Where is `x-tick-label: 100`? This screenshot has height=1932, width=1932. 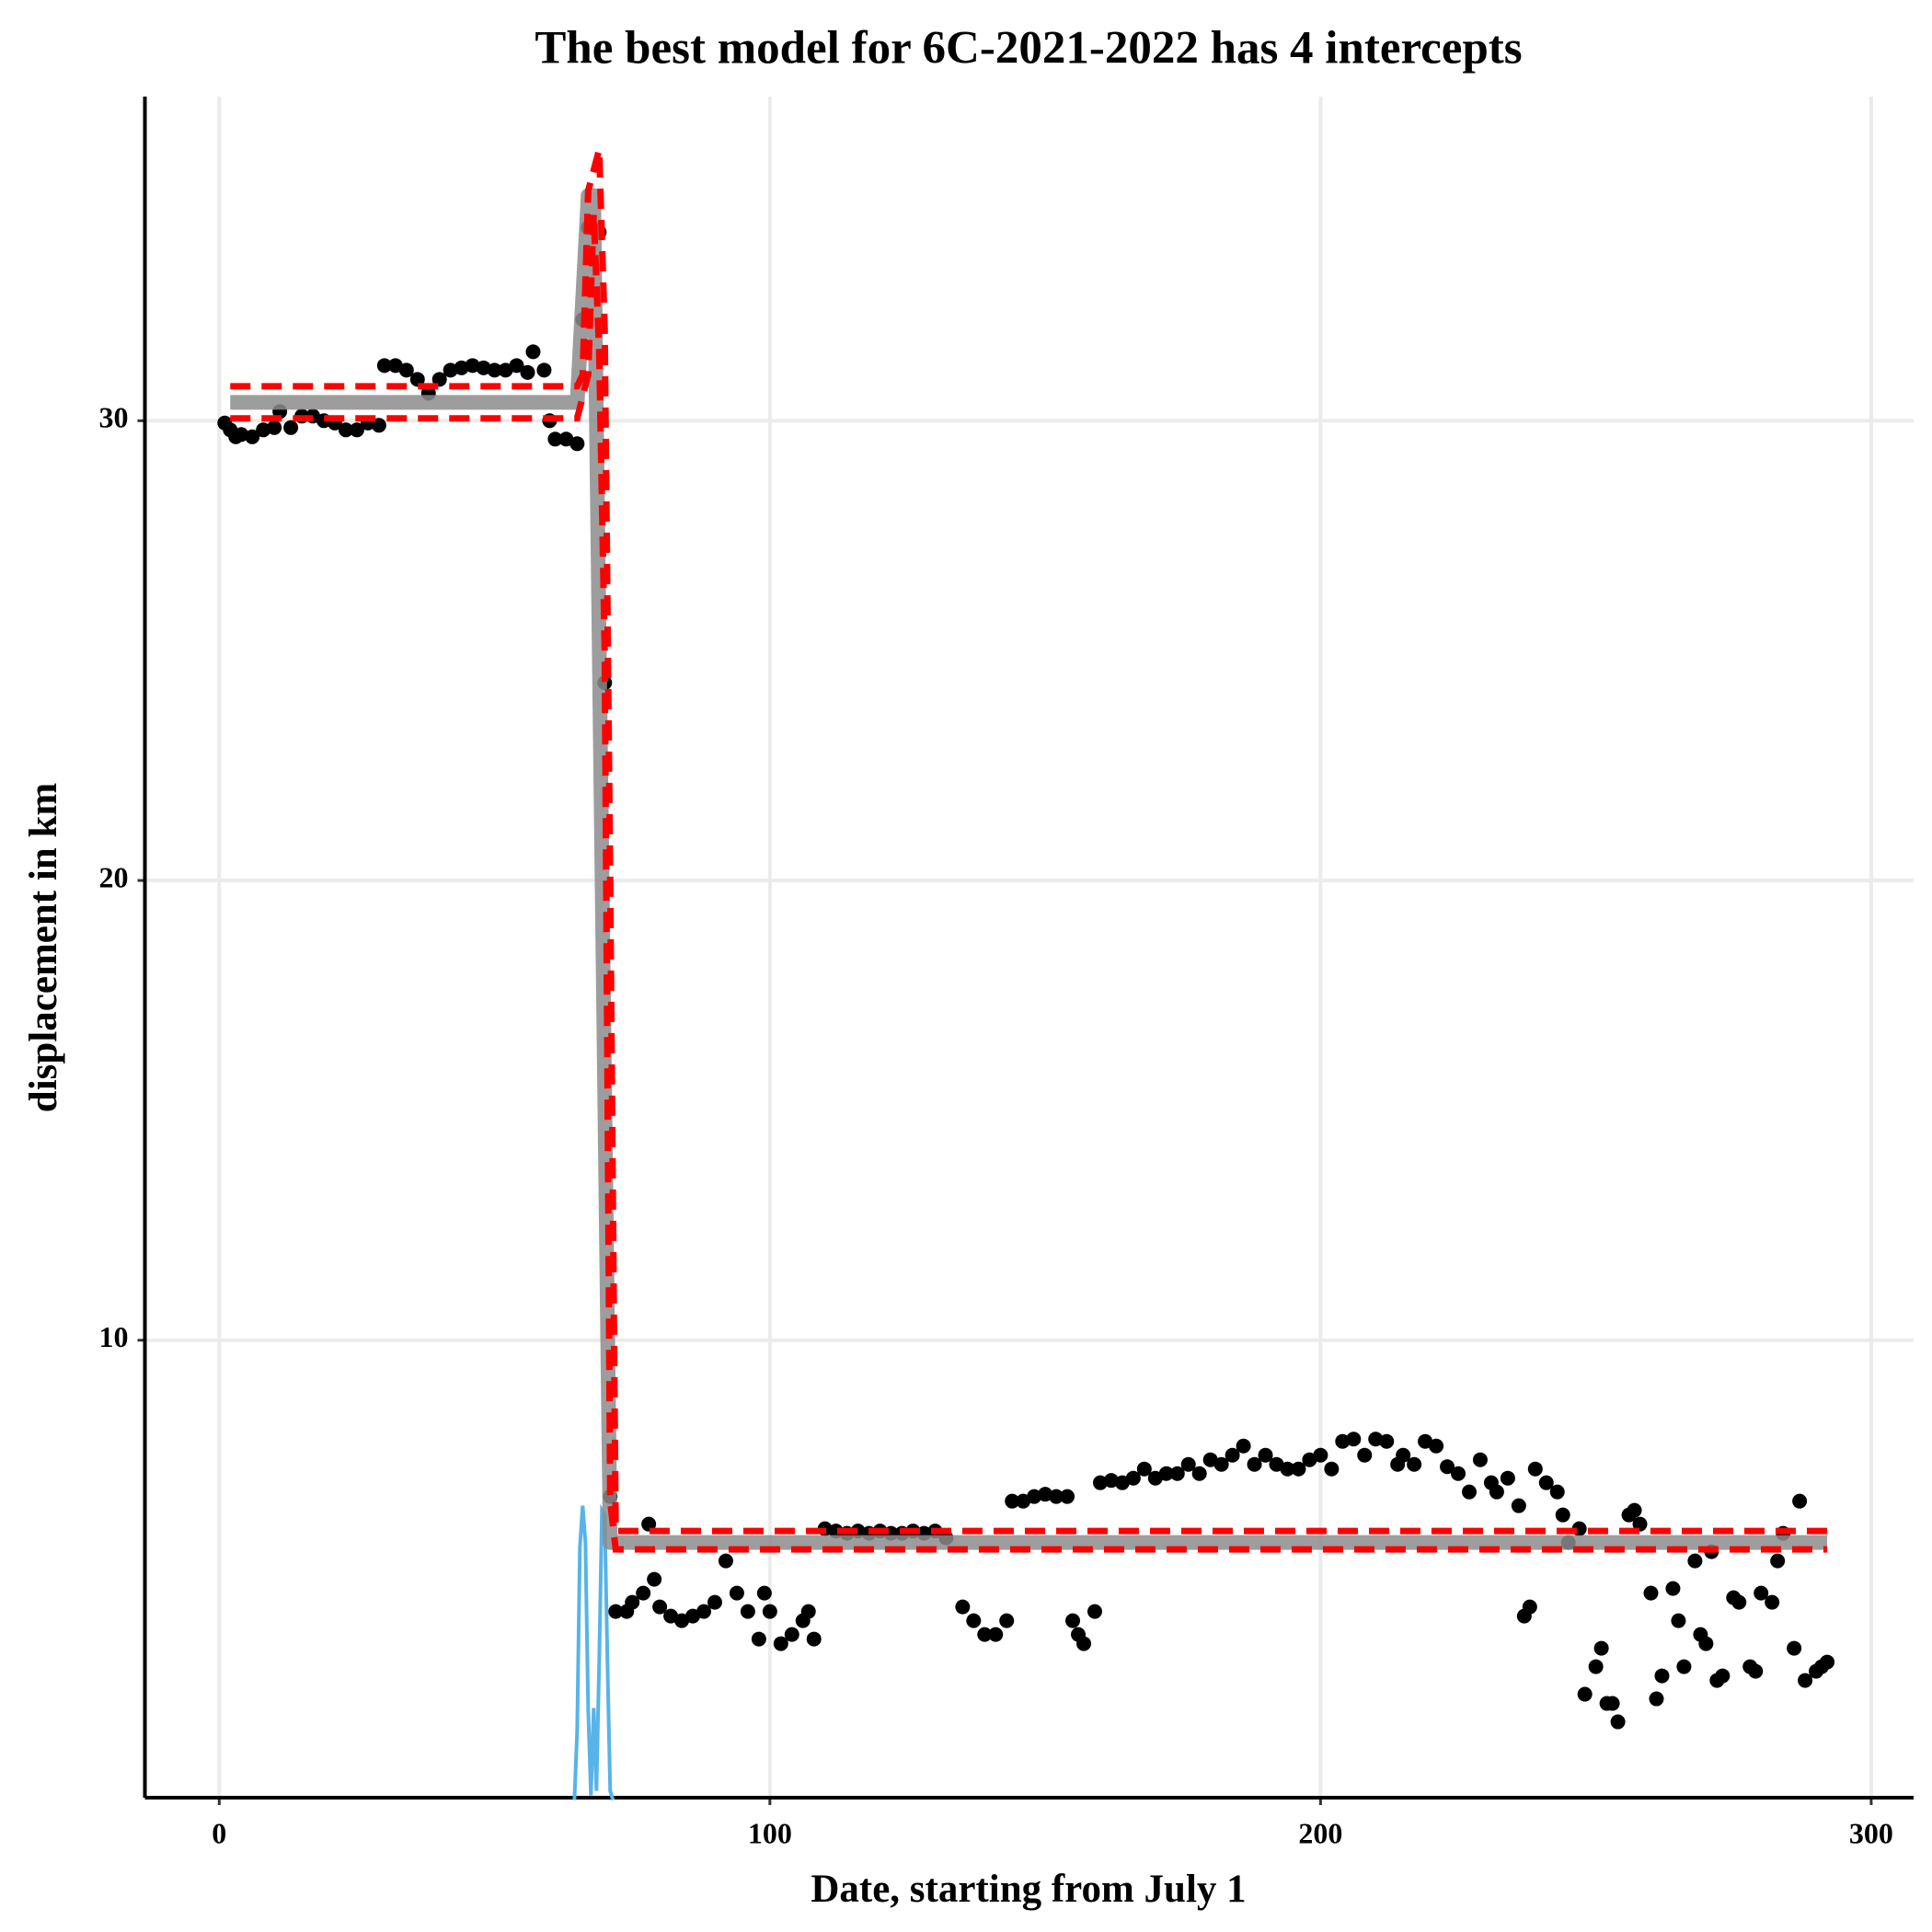
x-tick-label: 100 is located at coordinates (770, 1832).